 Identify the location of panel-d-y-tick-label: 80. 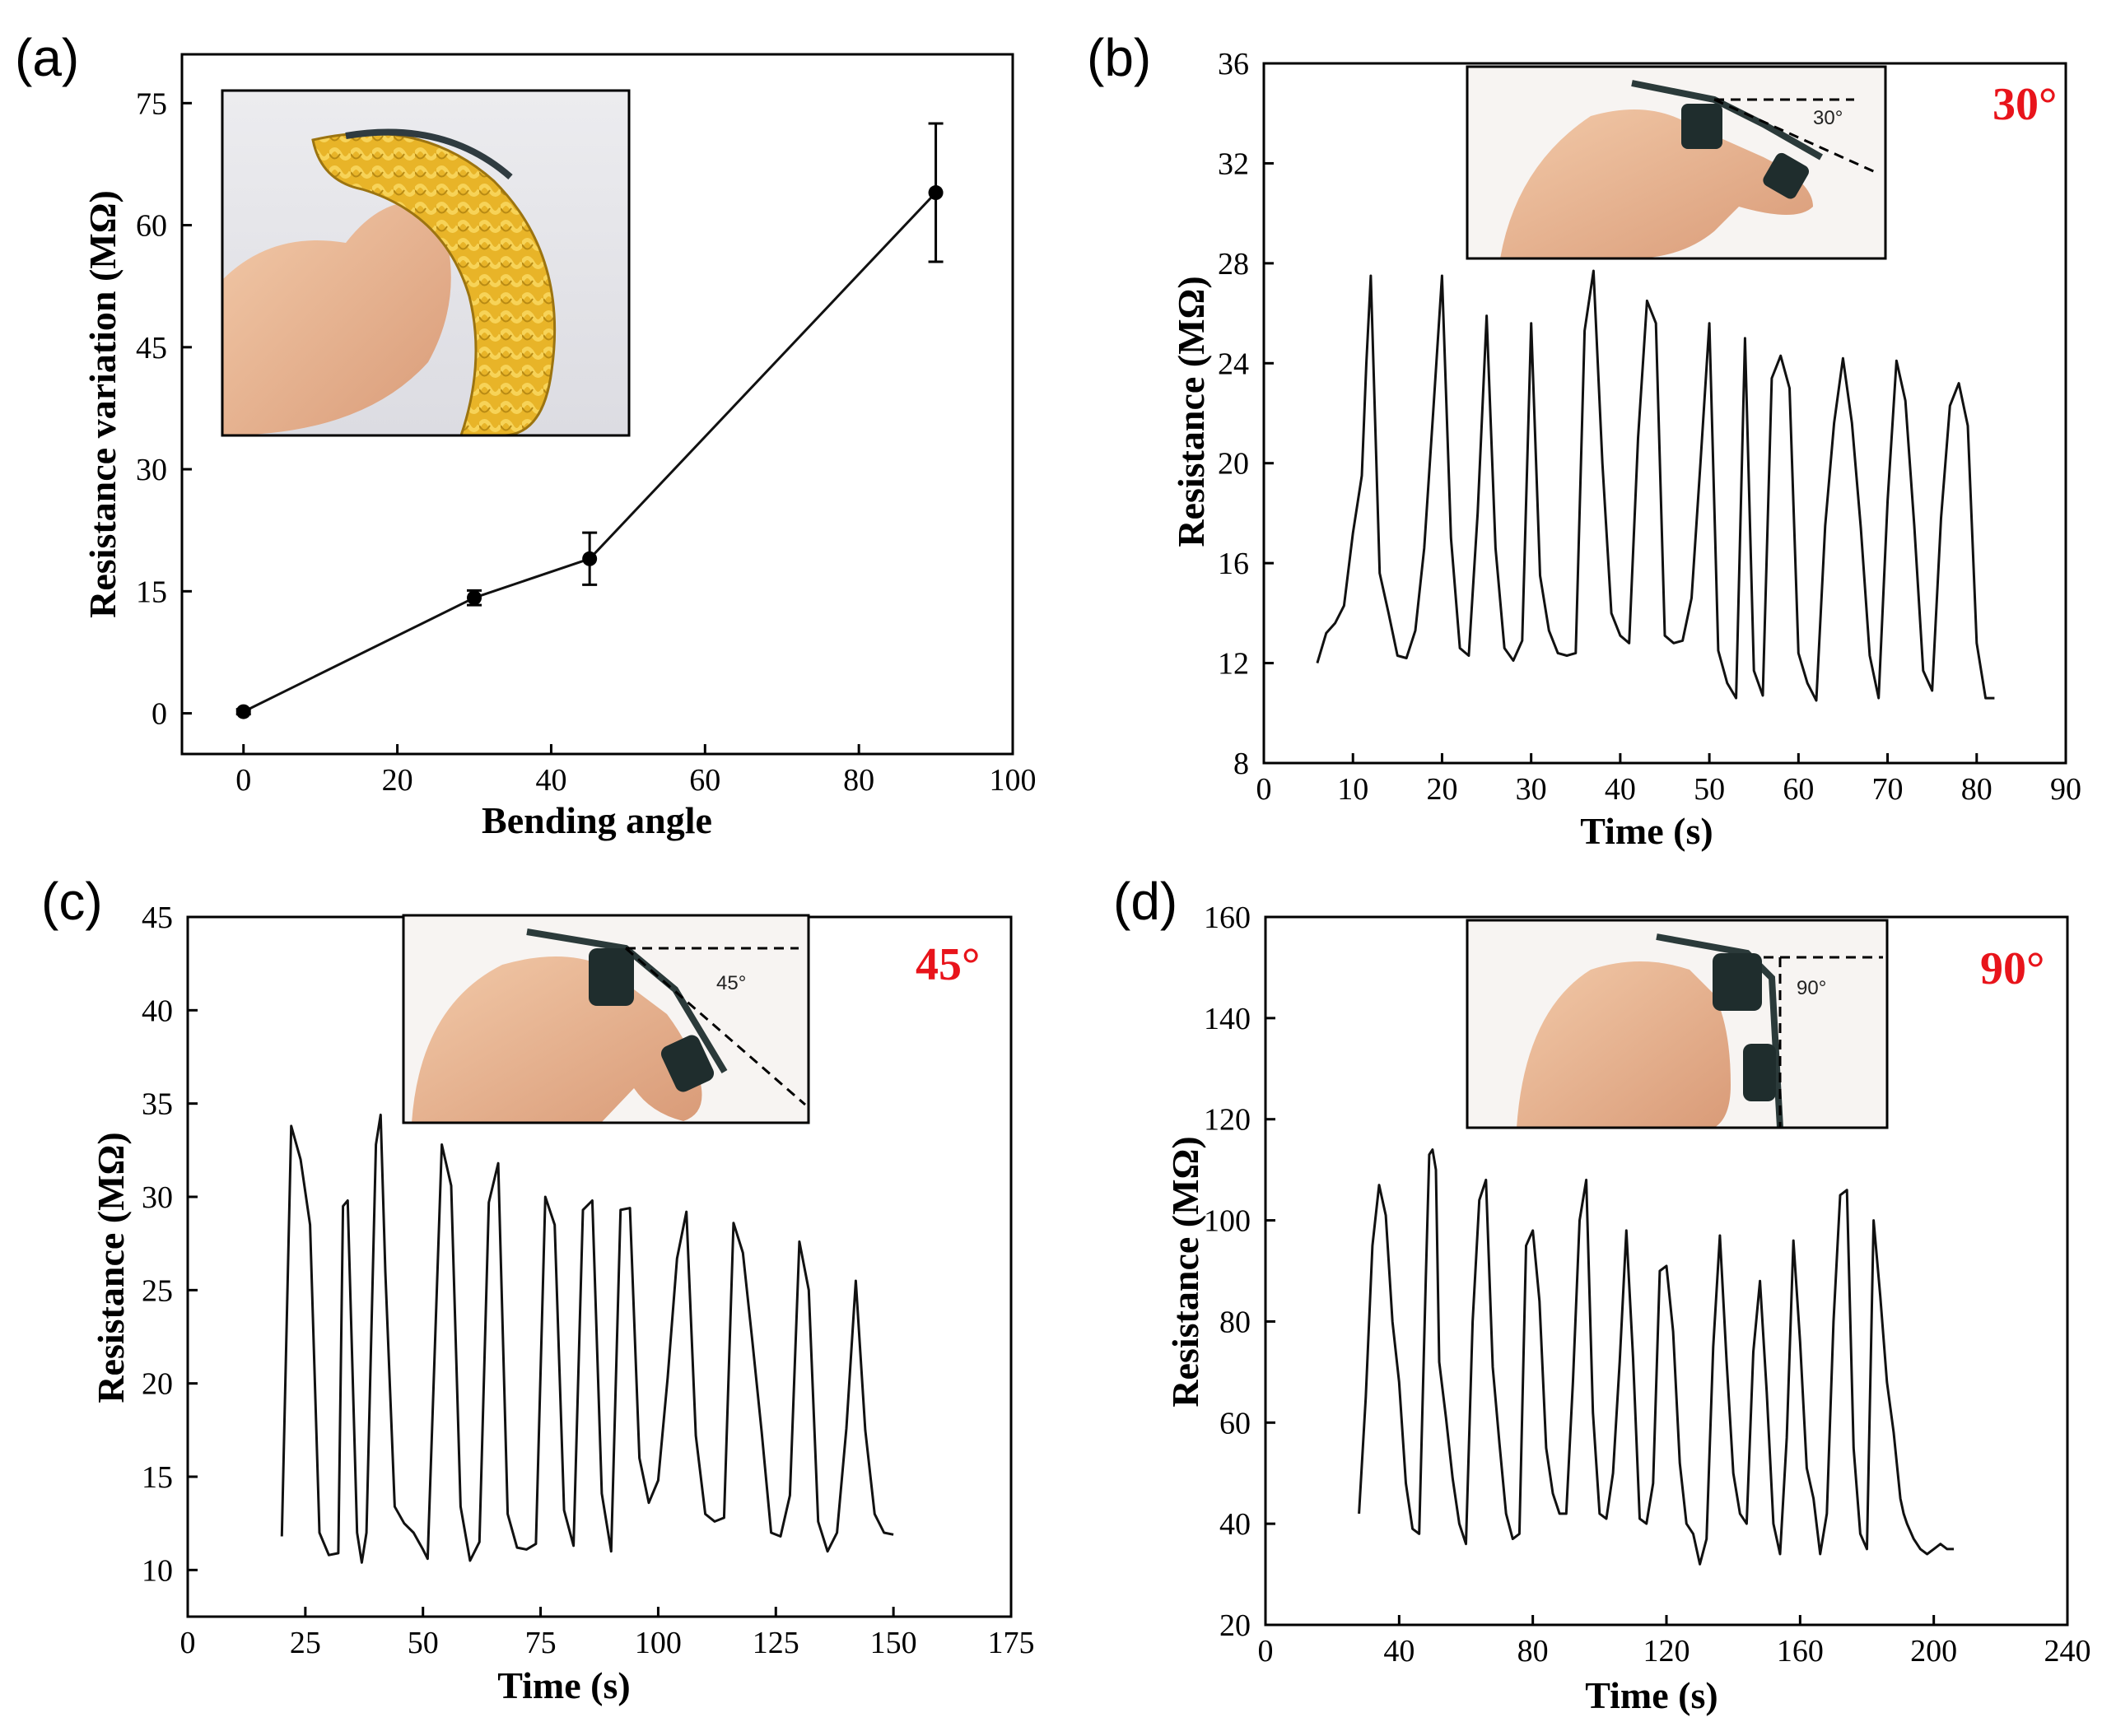
(1235, 1322).